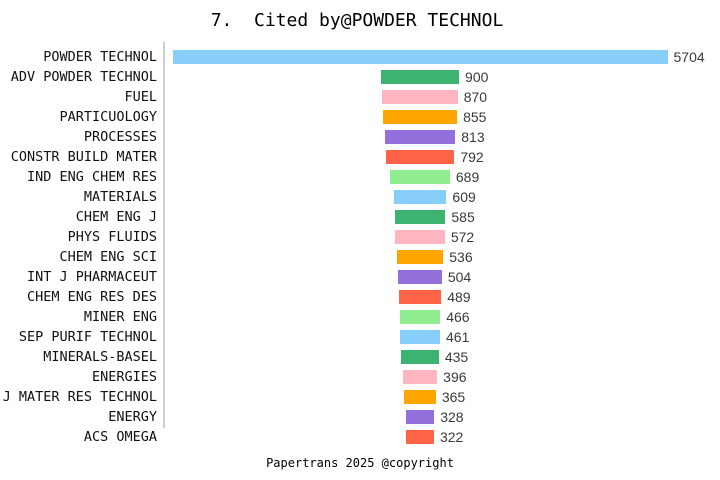 The image size is (720, 480). I want to click on value-label: 792, so click(472, 157).